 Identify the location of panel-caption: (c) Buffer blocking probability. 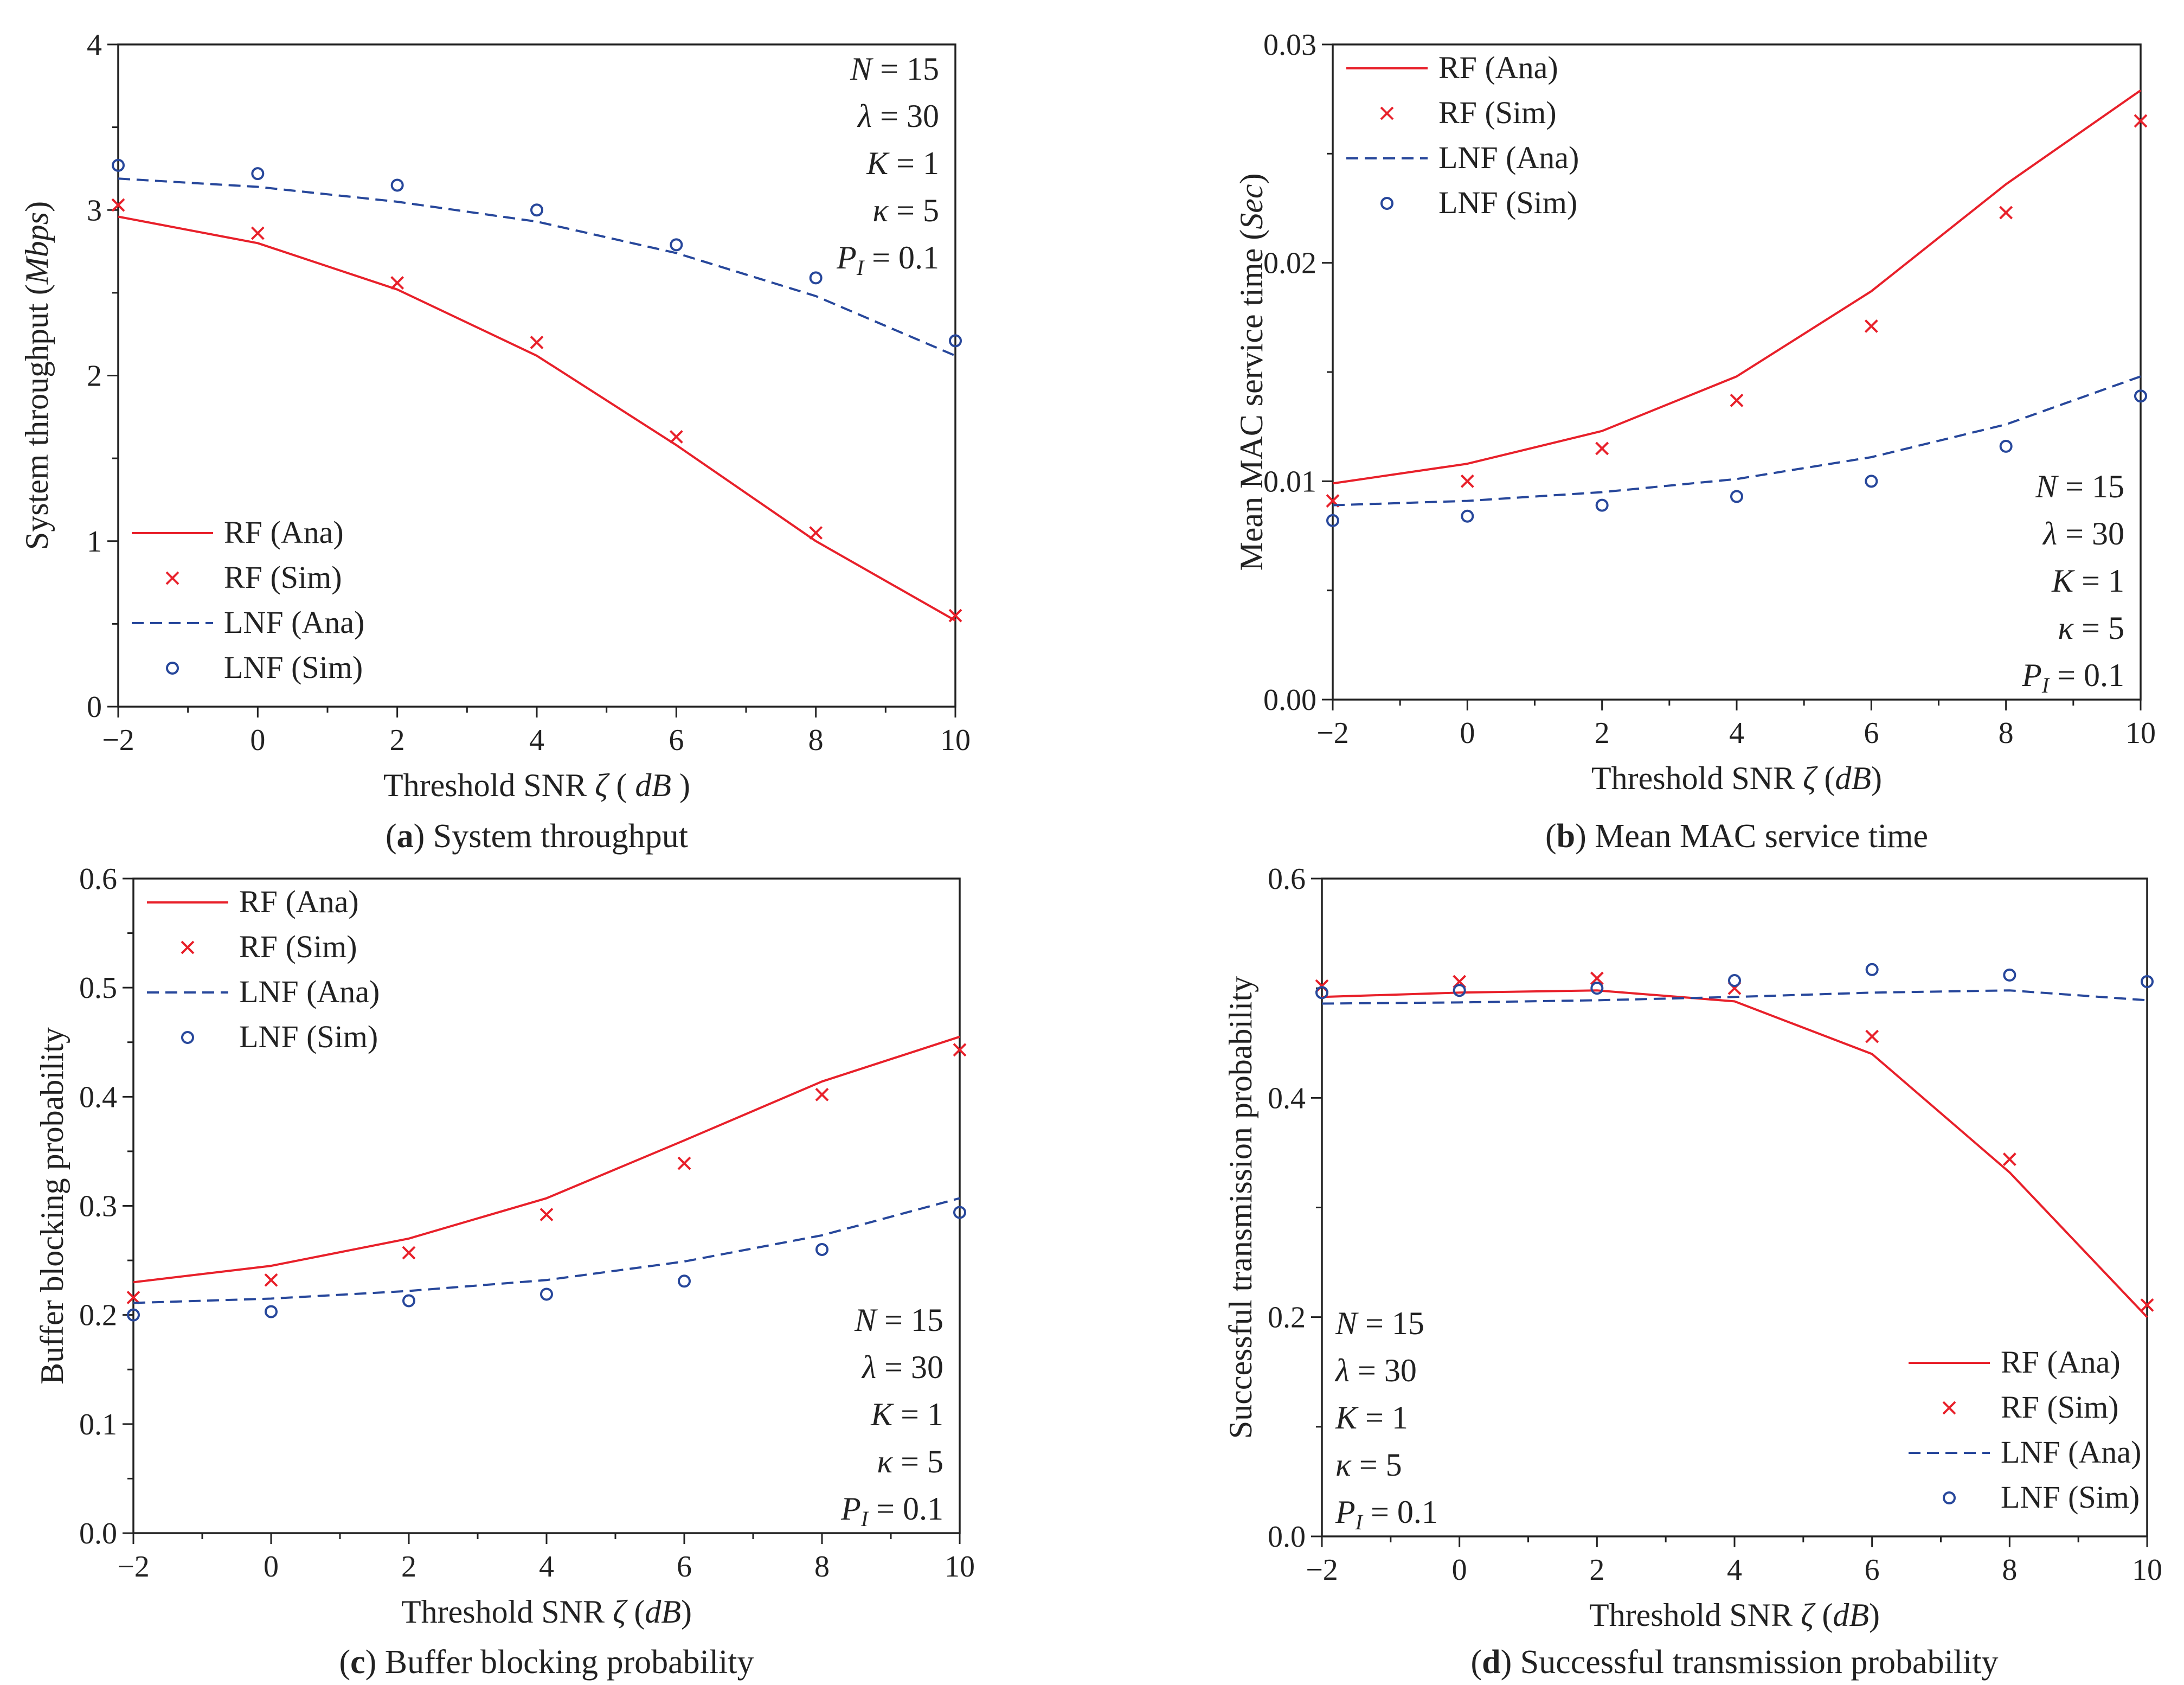
(547, 1662).